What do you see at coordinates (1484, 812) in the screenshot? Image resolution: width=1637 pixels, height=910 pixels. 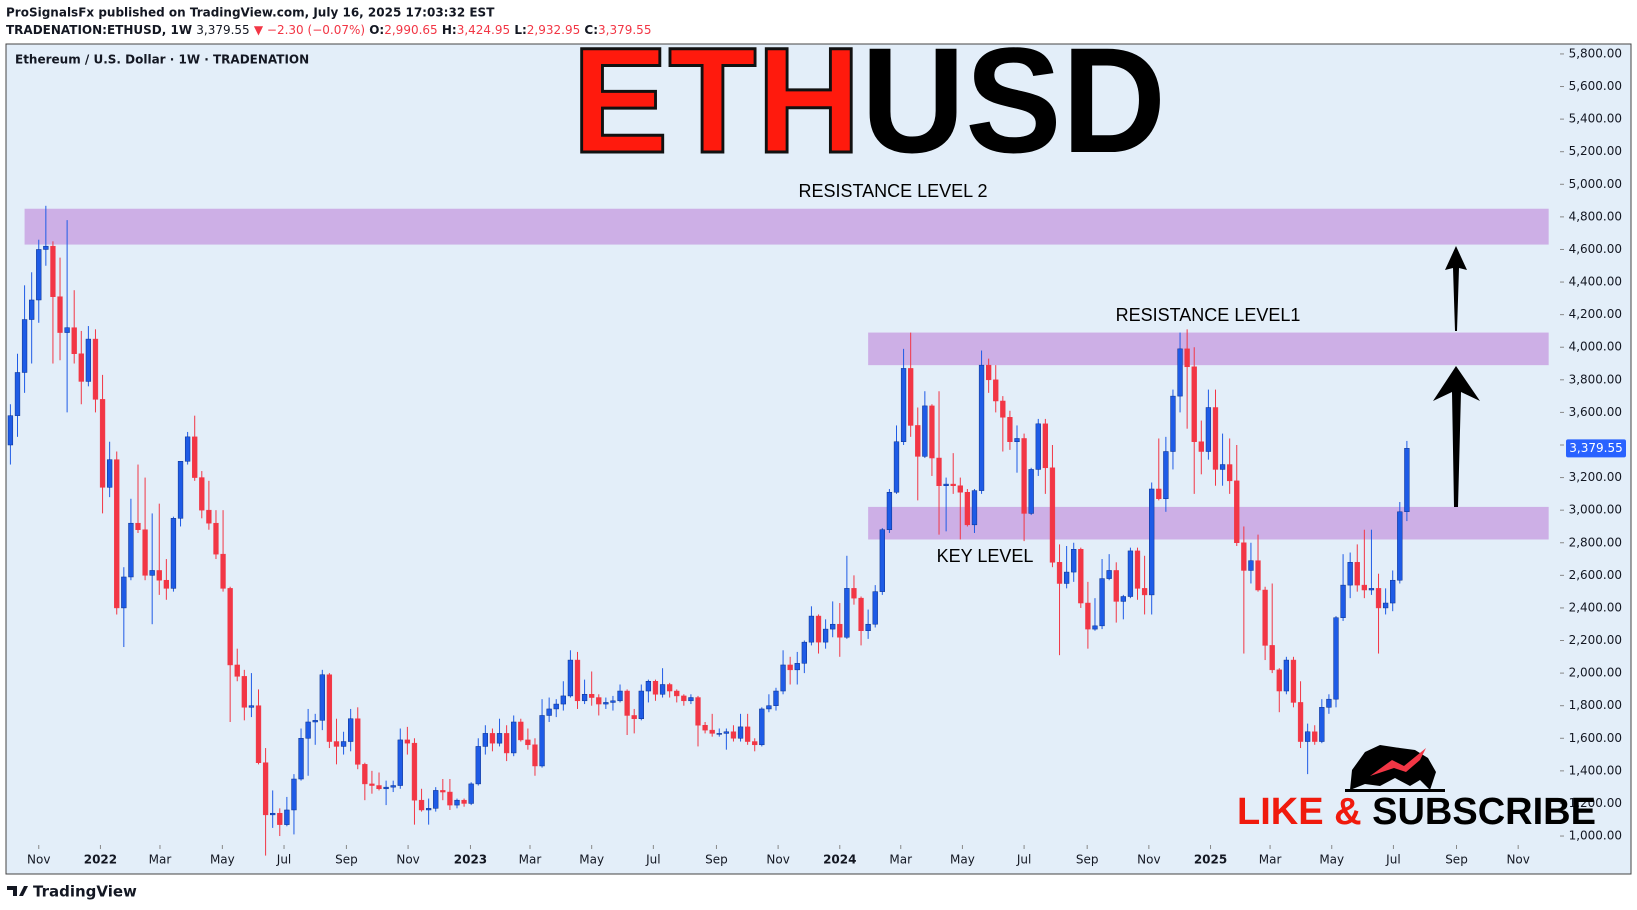 I see `cta-subscribe: SUBSCRIBE` at bounding box center [1484, 812].